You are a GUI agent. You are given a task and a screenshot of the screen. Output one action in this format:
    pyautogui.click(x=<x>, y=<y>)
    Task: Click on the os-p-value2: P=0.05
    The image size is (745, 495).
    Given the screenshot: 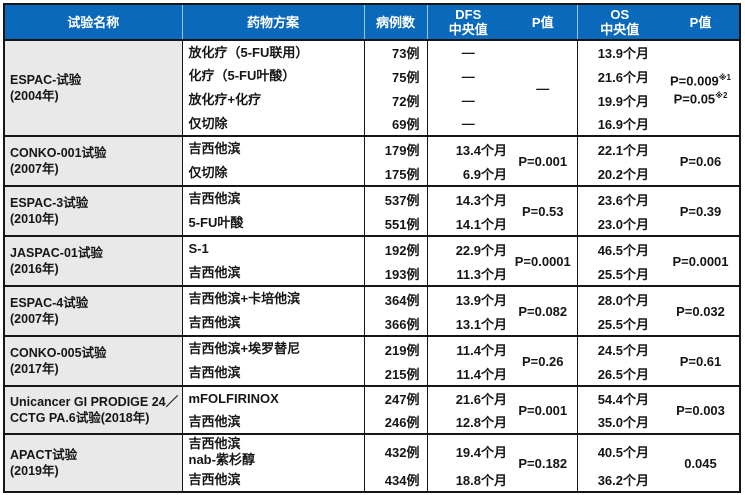 What is the action you would take?
    pyautogui.click(x=694, y=99)
    